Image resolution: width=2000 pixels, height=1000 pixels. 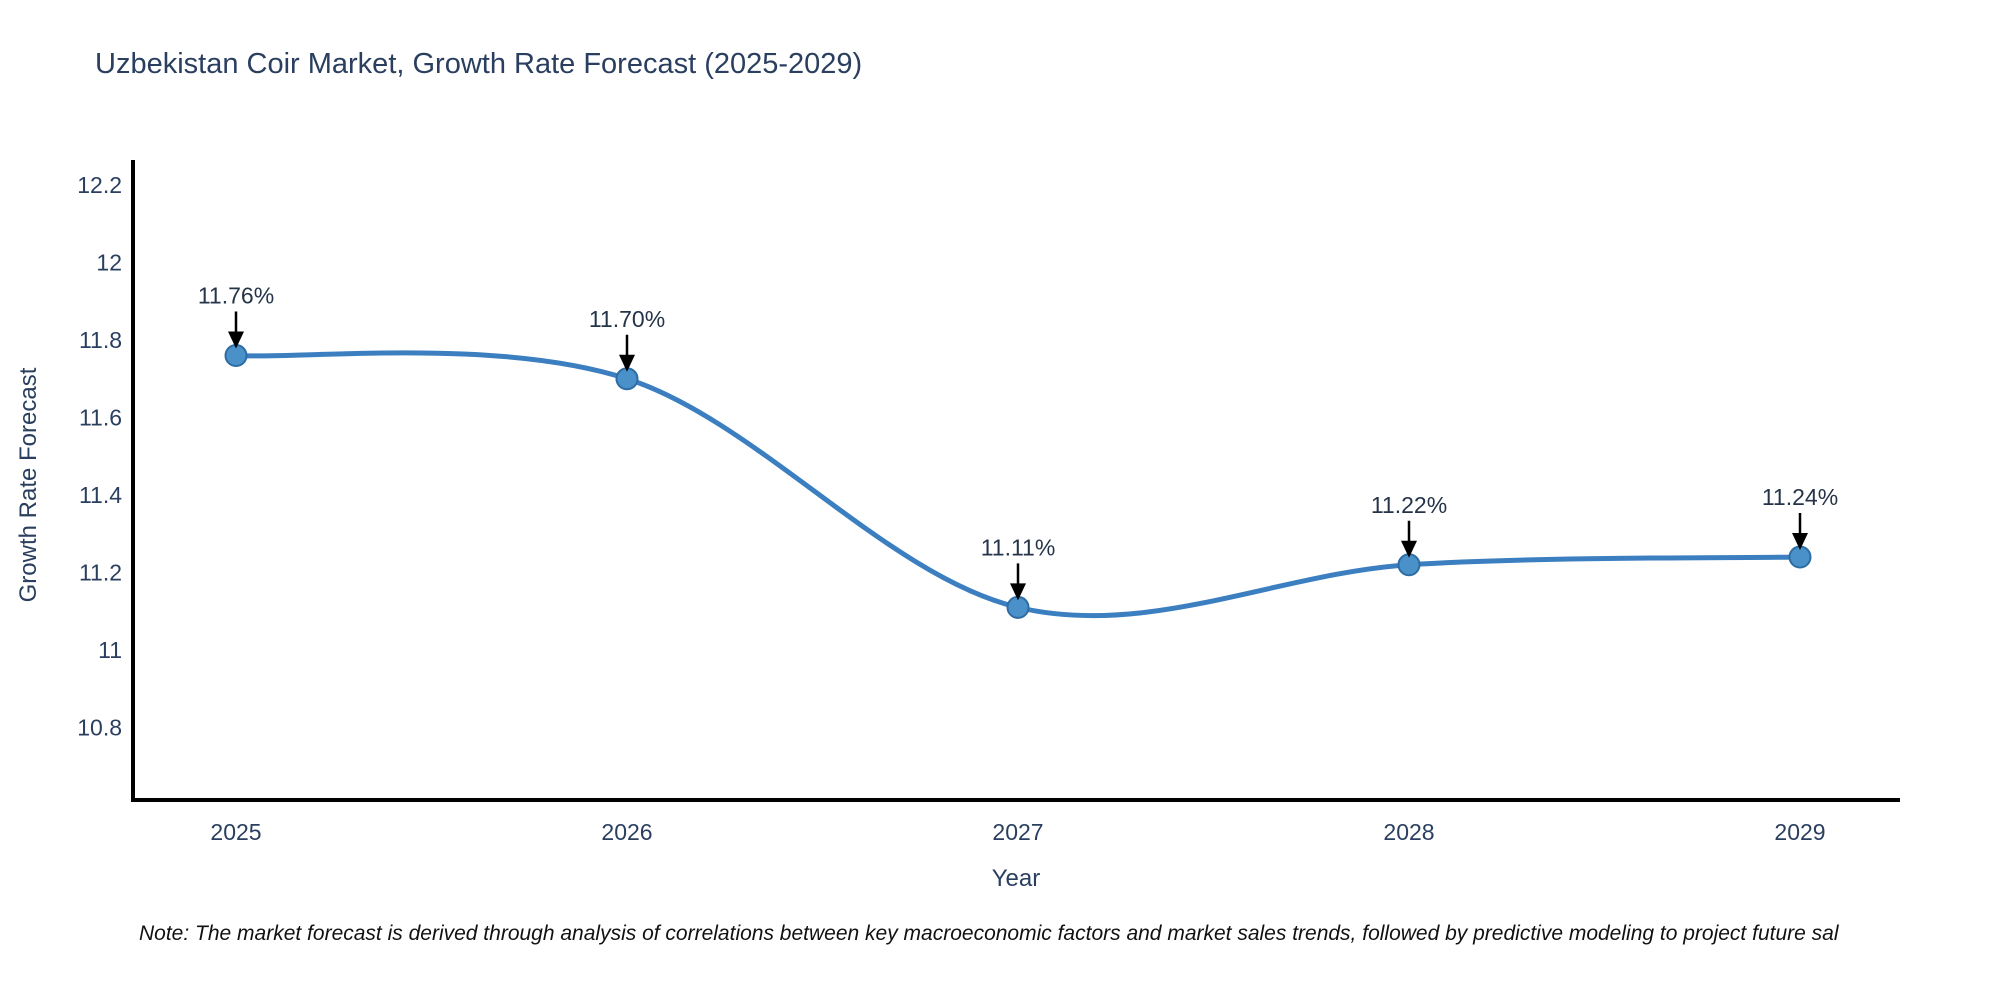 I want to click on x-tick-label: 2025, so click(x=235, y=832).